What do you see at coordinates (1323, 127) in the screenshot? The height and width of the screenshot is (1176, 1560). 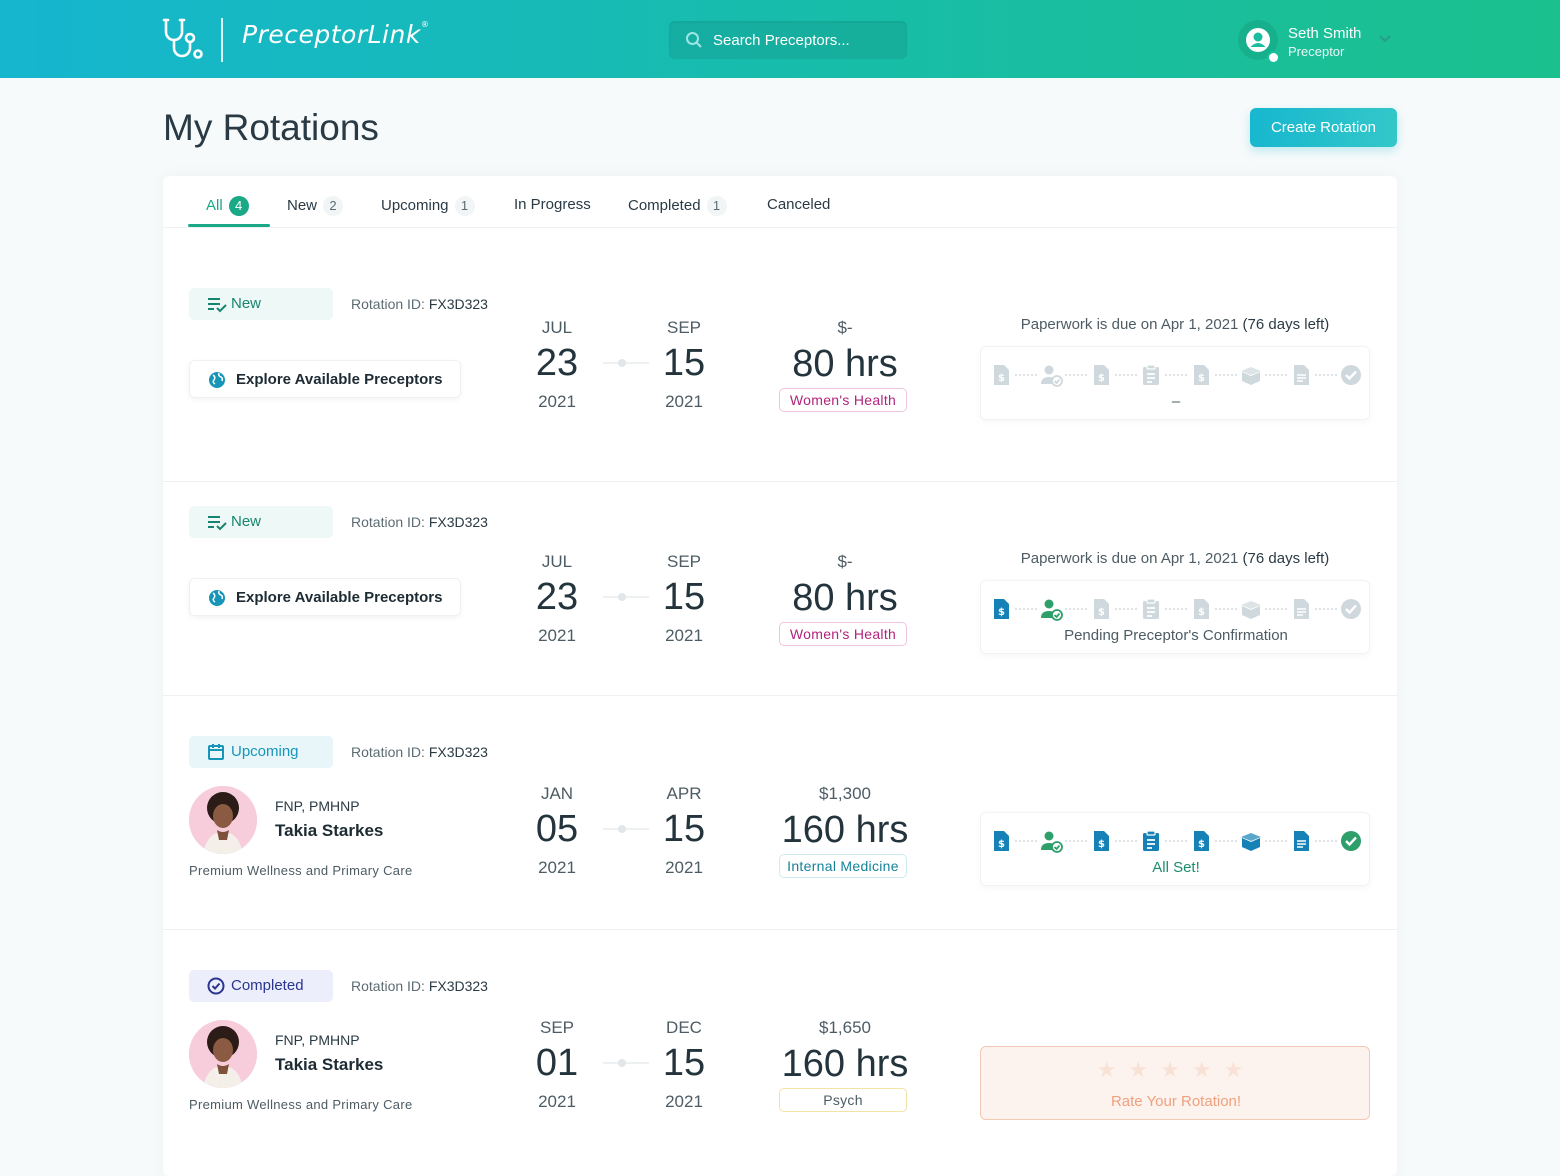 I see `create-rotation-button: Create Rotation` at bounding box center [1323, 127].